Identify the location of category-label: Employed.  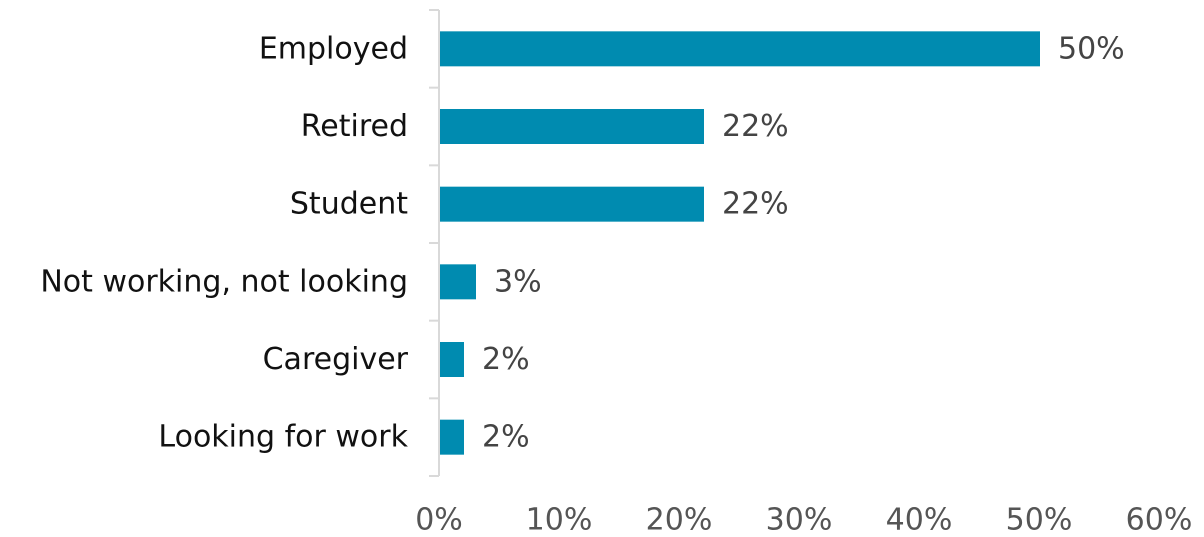
(333, 48).